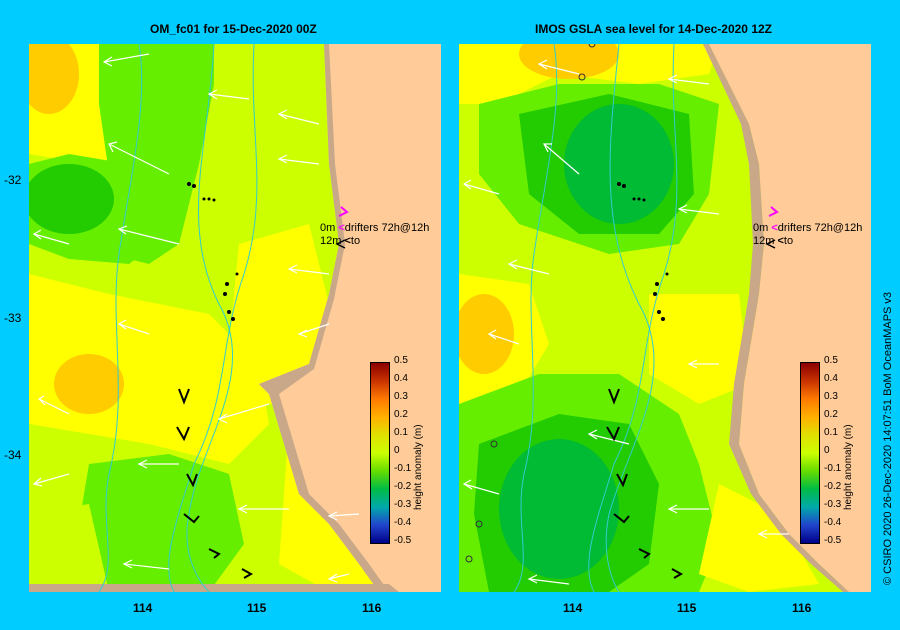 The width and height of the screenshot is (900, 630). What do you see at coordinates (807, 235) in the screenshot?
I see `right-drifter-legend: 0m <drifters 72h@12h 12m <to` at bounding box center [807, 235].